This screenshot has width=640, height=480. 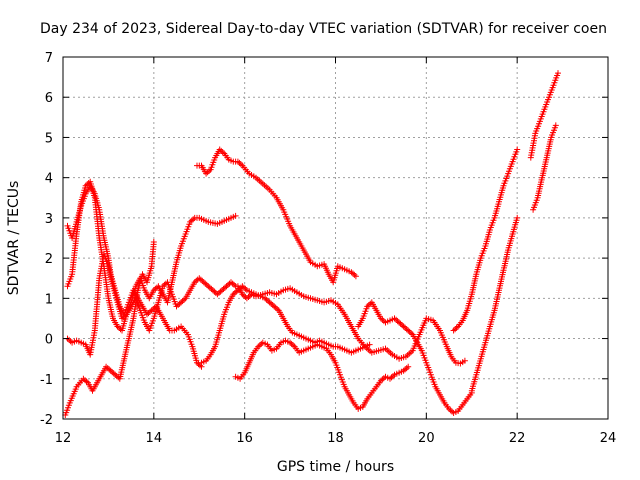 I want to click on x-tick-label: 16, so click(x=244, y=438).